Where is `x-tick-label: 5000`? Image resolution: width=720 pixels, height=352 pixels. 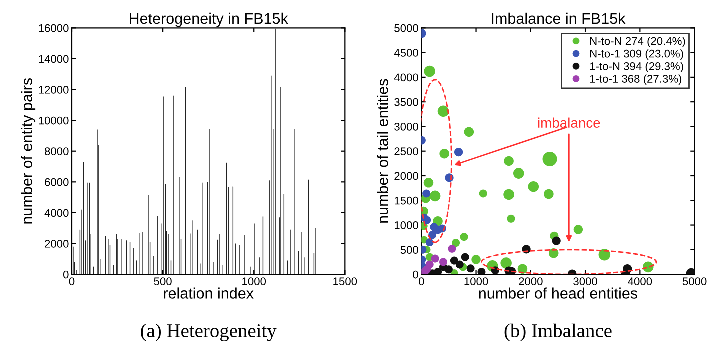 x-tick-label: 5000 is located at coordinates (694, 282).